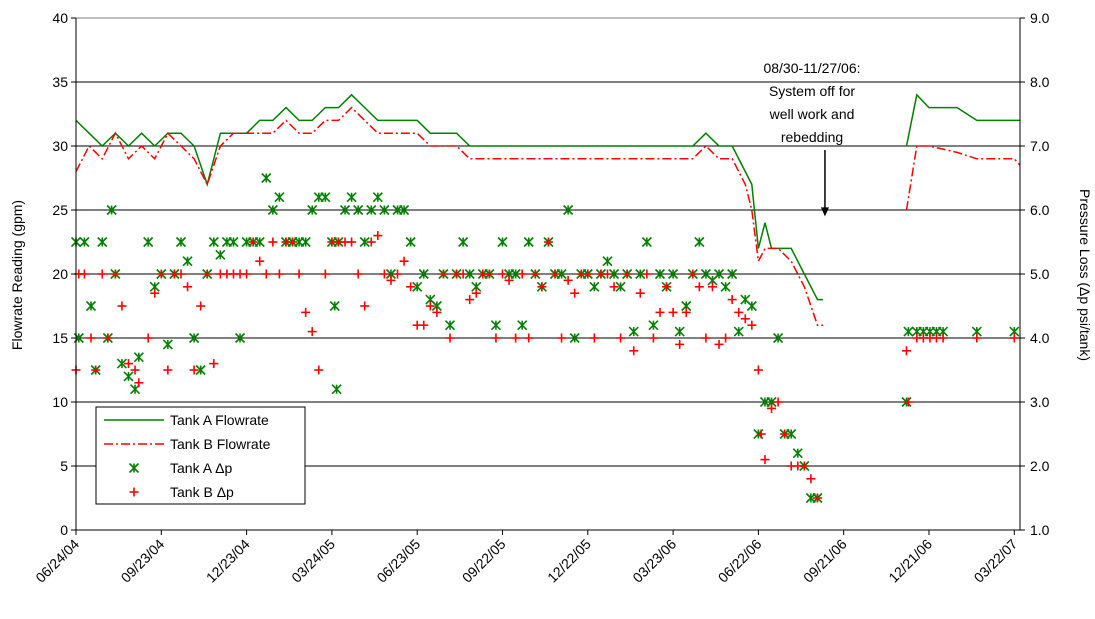 This screenshot has height=619, width=1095. What do you see at coordinates (811, 68) in the screenshot?
I see `annotation-line-1: 08/30-11/27/06:` at bounding box center [811, 68].